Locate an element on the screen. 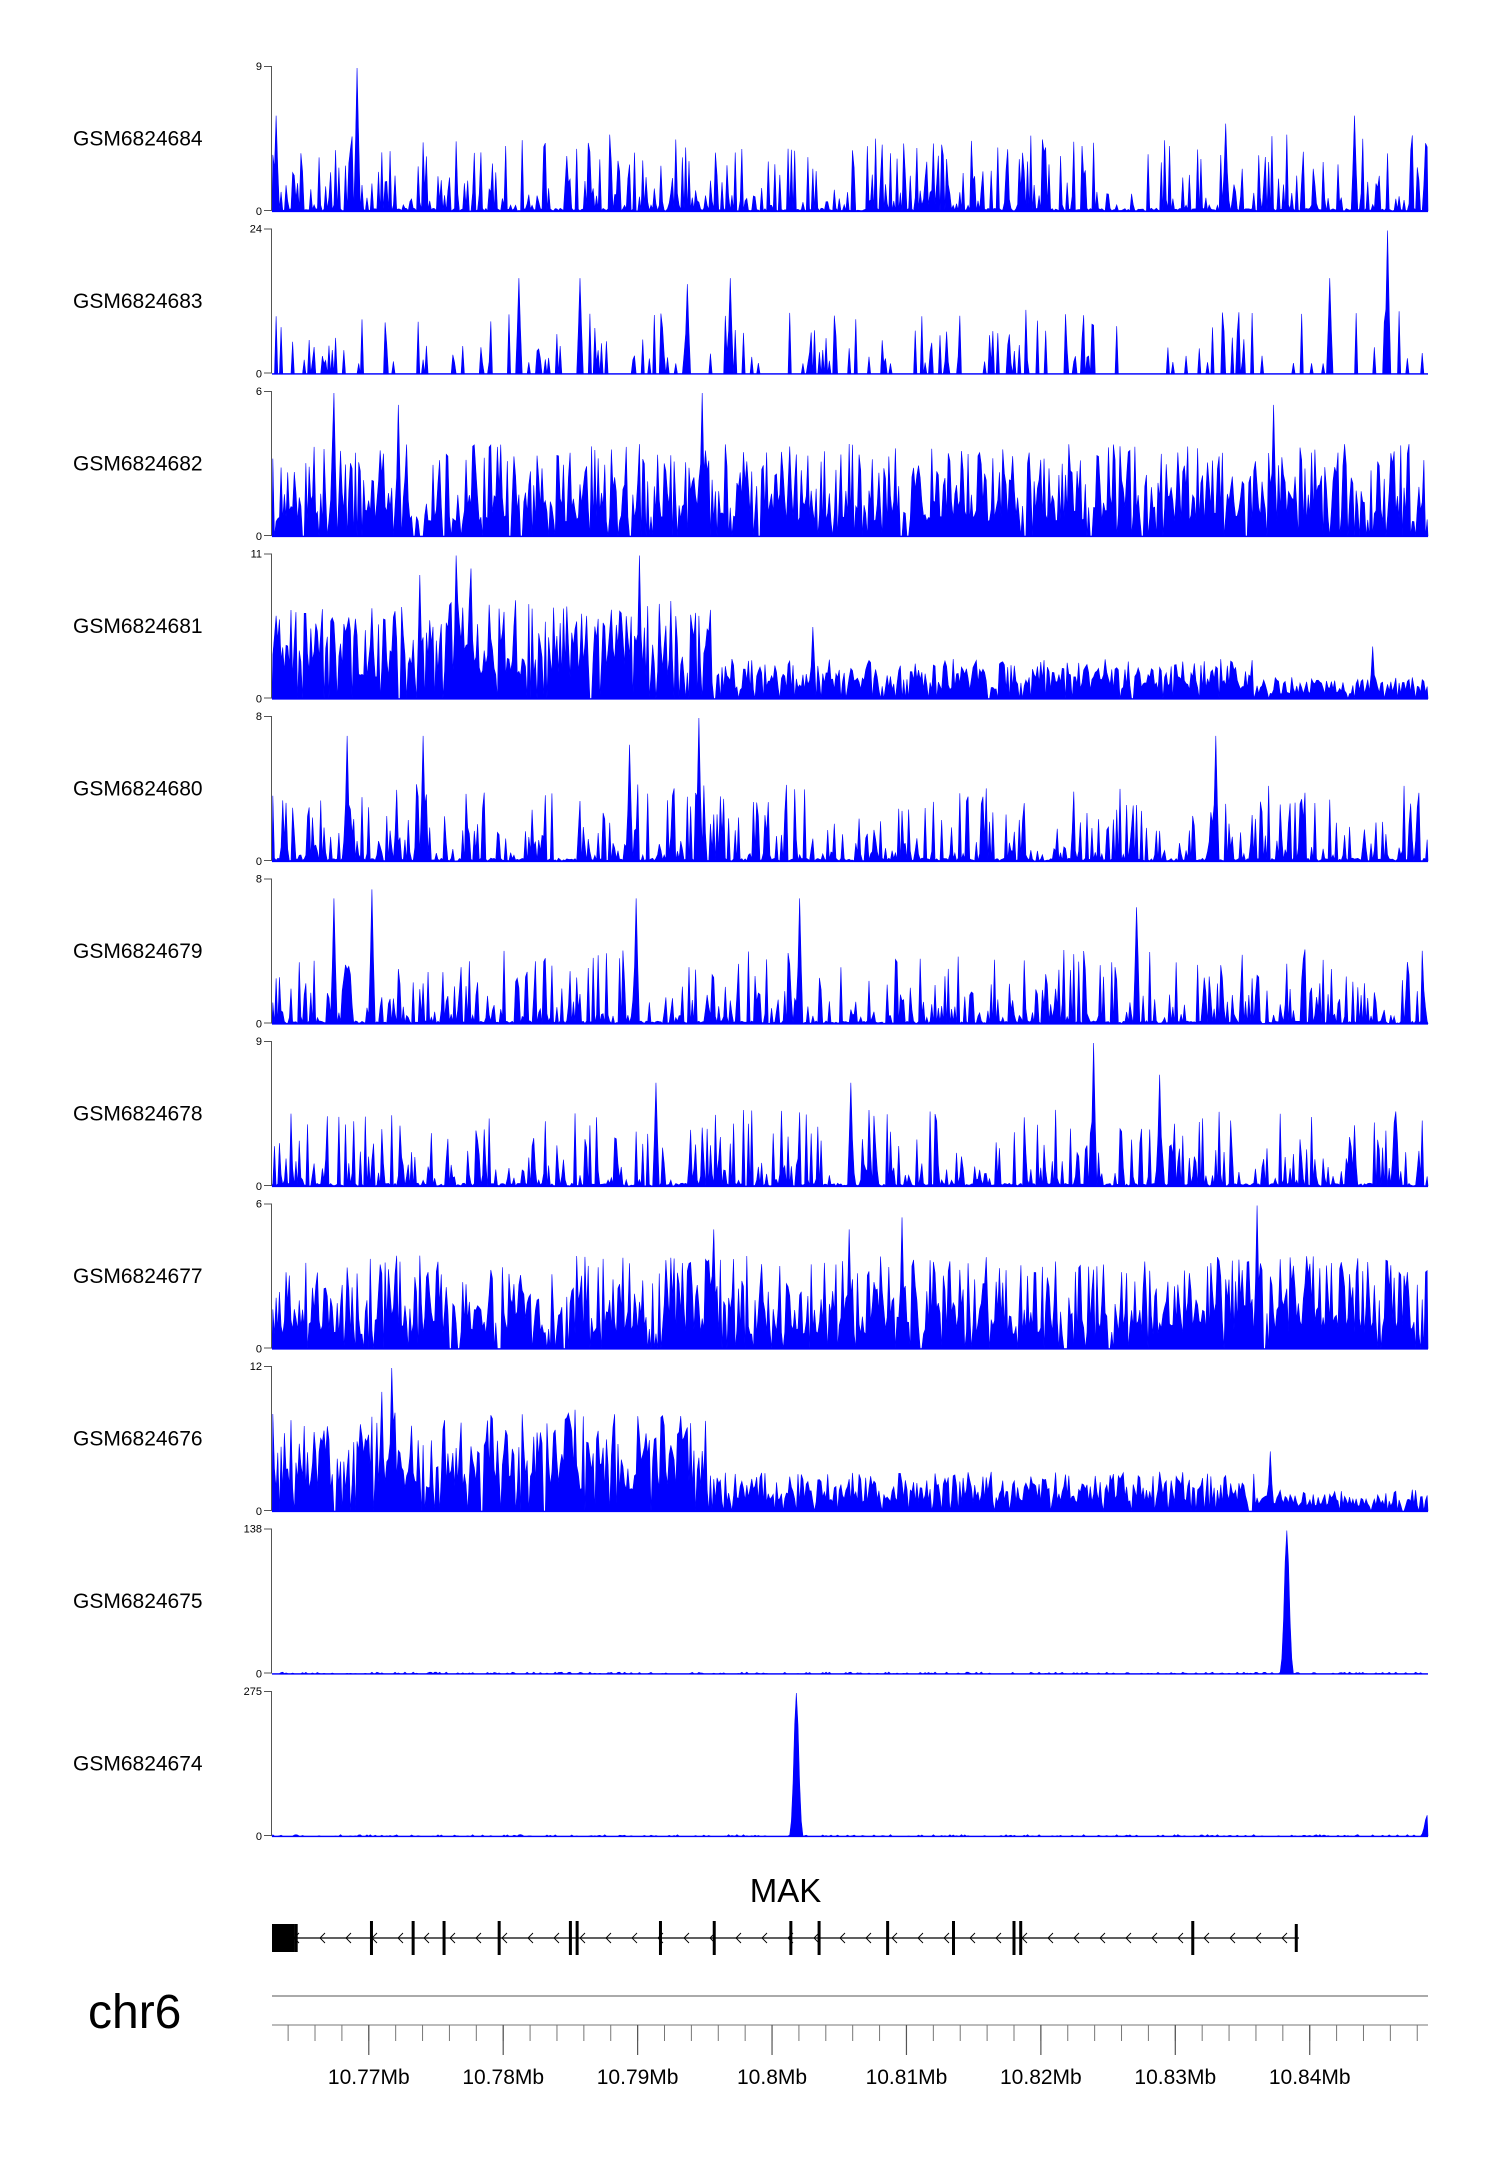 The width and height of the screenshot is (1500, 2170). track-GSM6824680: 8 0 GSM6824680 is located at coordinates (751, 789).